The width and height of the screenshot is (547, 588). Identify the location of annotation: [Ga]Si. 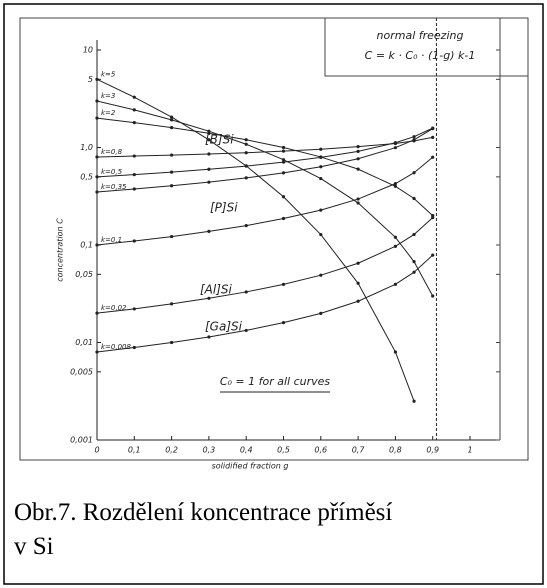
(224, 327).